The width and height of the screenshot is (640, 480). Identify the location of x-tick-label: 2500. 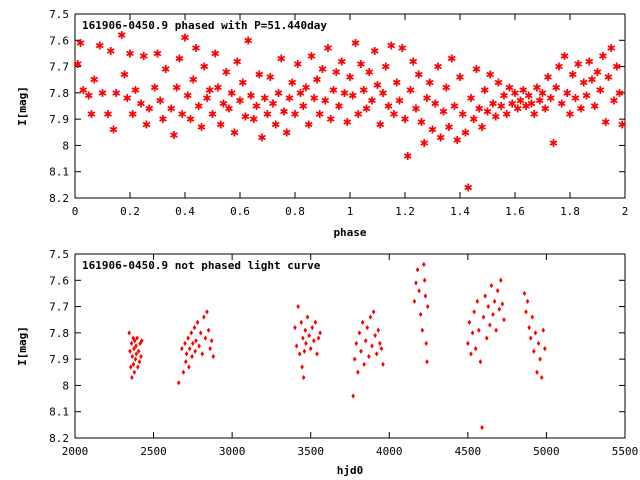
(153, 451).